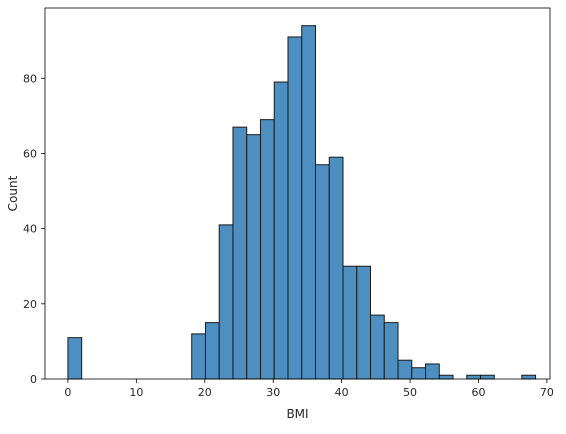  I want to click on x-tick-label: 50, so click(410, 392).